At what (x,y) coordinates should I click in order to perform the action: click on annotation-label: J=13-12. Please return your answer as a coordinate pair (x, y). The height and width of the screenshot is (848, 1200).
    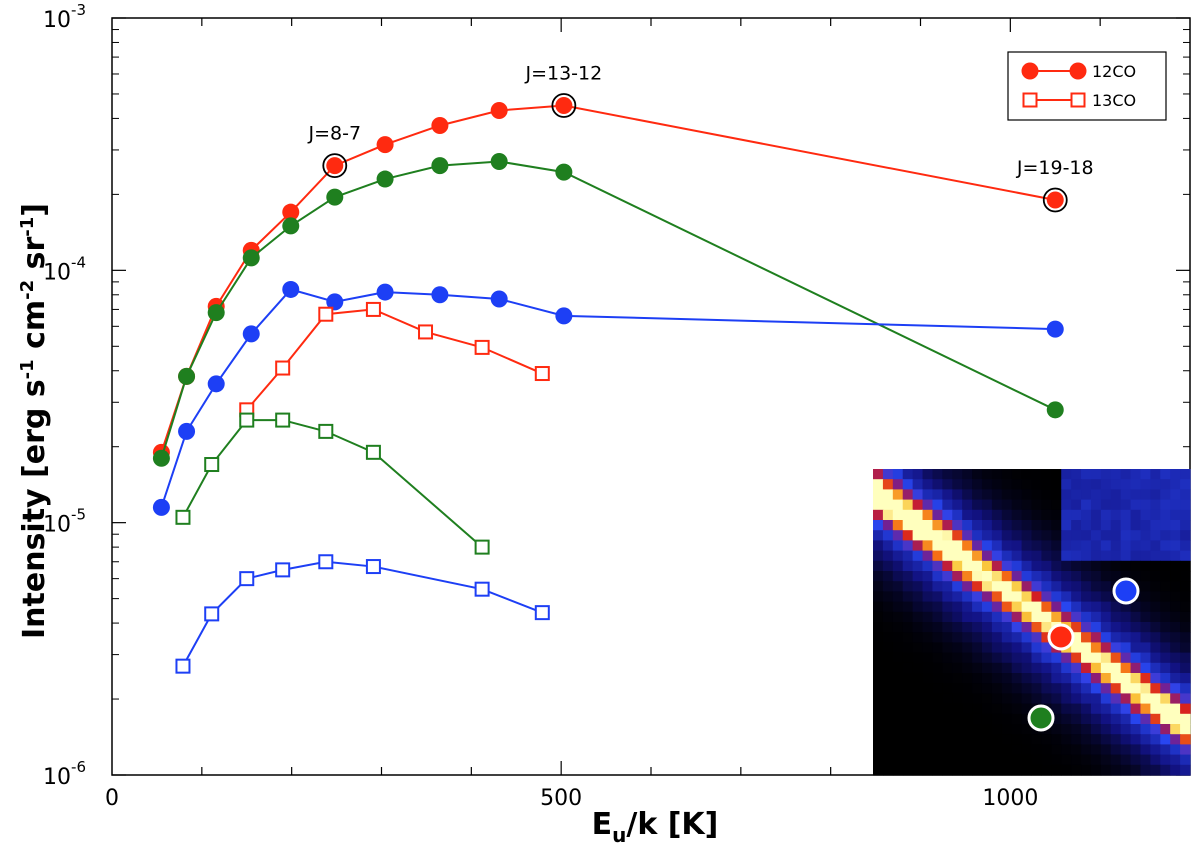
    Looking at the image, I should click on (563, 74).